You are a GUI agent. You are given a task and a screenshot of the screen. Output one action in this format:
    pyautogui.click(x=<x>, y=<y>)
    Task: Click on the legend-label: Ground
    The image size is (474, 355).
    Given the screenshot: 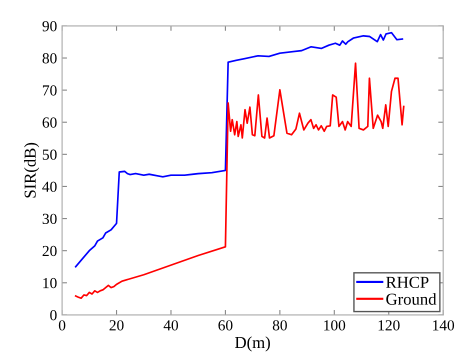 What is the action you would take?
    pyautogui.click(x=411, y=299)
    